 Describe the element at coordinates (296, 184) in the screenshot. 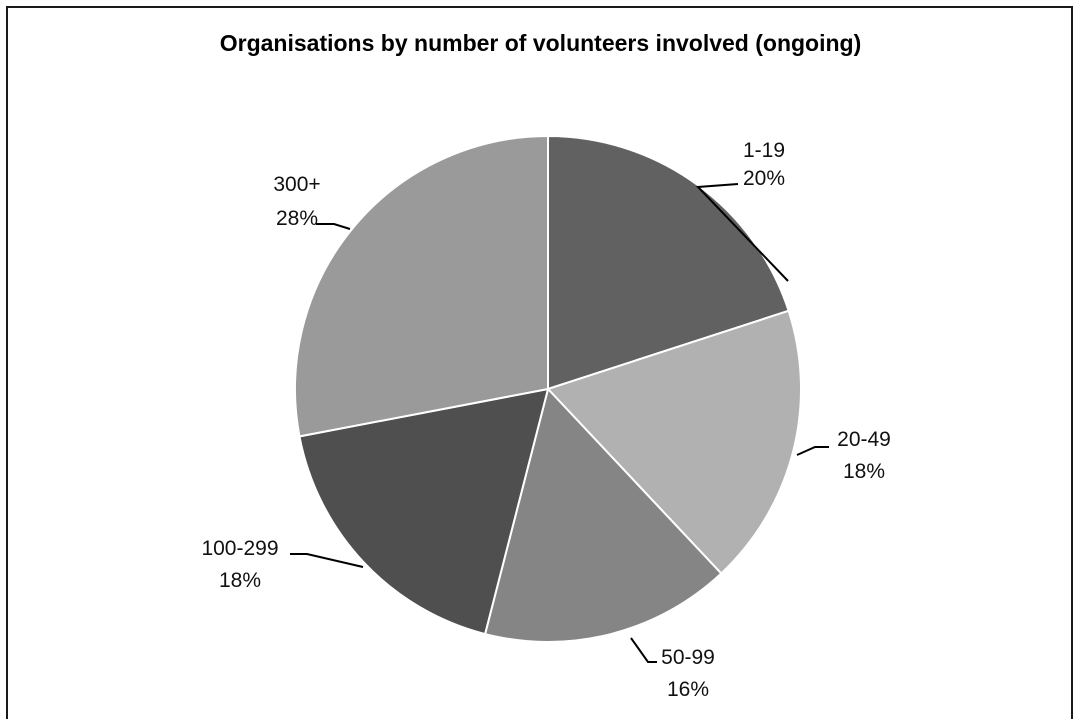

I see `slice-category-label: 300+` at that location.